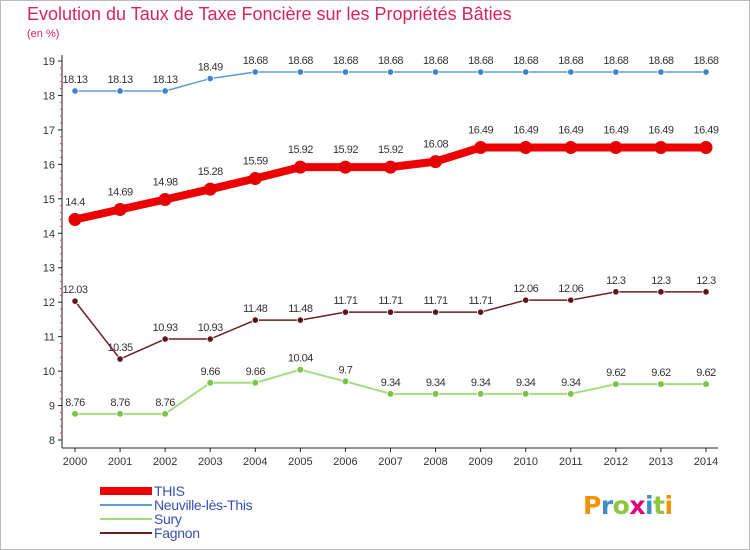 The image size is (750, 550). What do you see at coordinates (592, 505) in the screenshot?
I see `logo-letter: P` at bounding box center [592, 505].